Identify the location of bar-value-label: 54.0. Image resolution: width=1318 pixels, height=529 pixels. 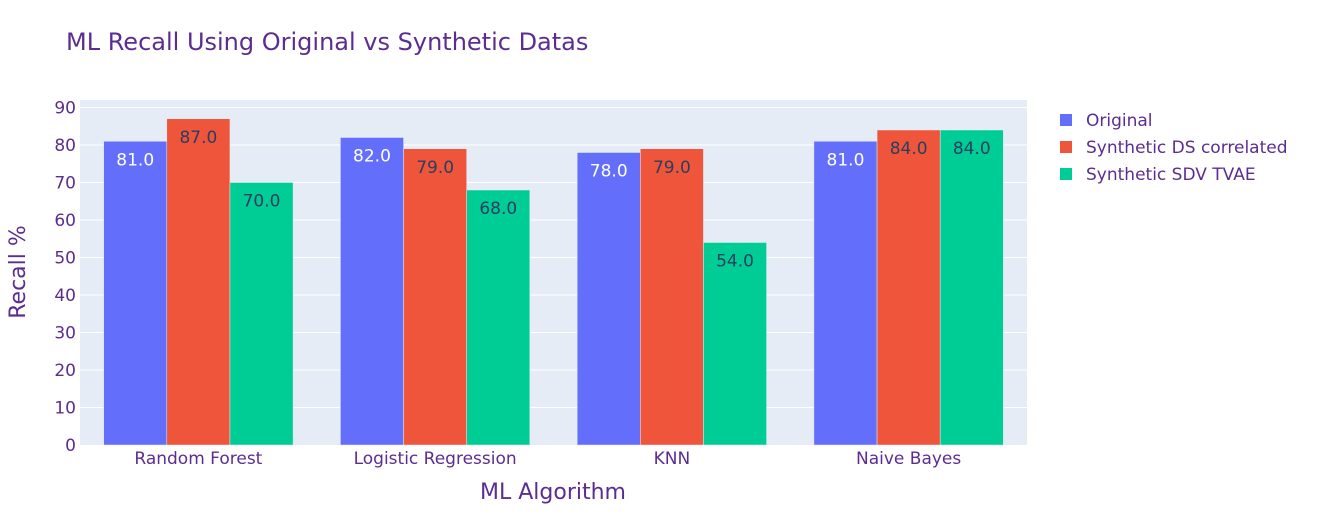
(735, 262).